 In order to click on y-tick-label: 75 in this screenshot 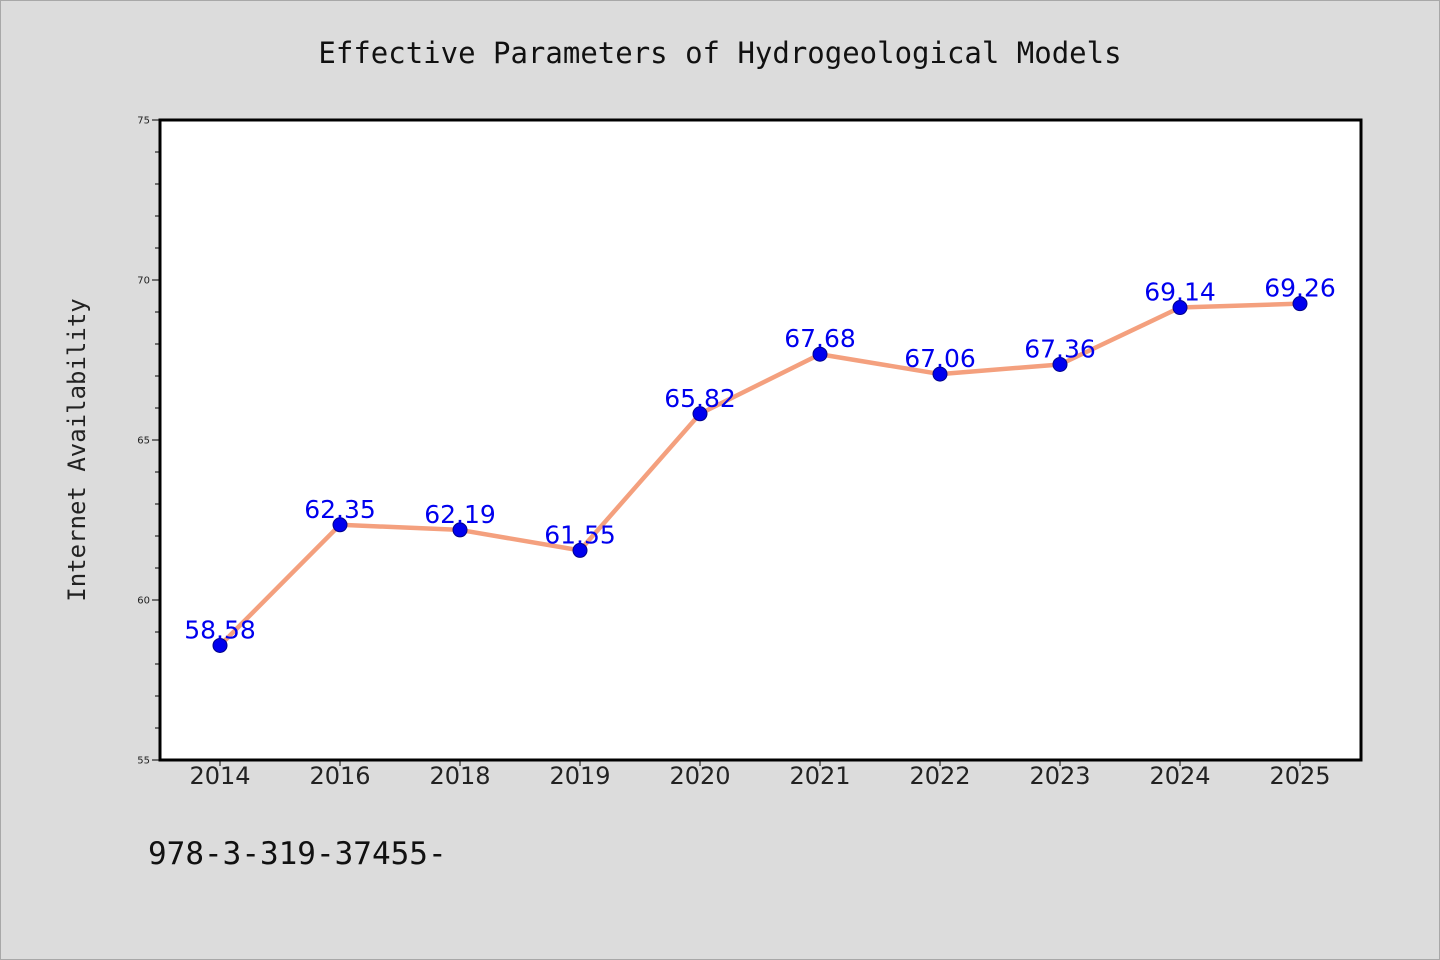, I will do `click(143, 121)`.